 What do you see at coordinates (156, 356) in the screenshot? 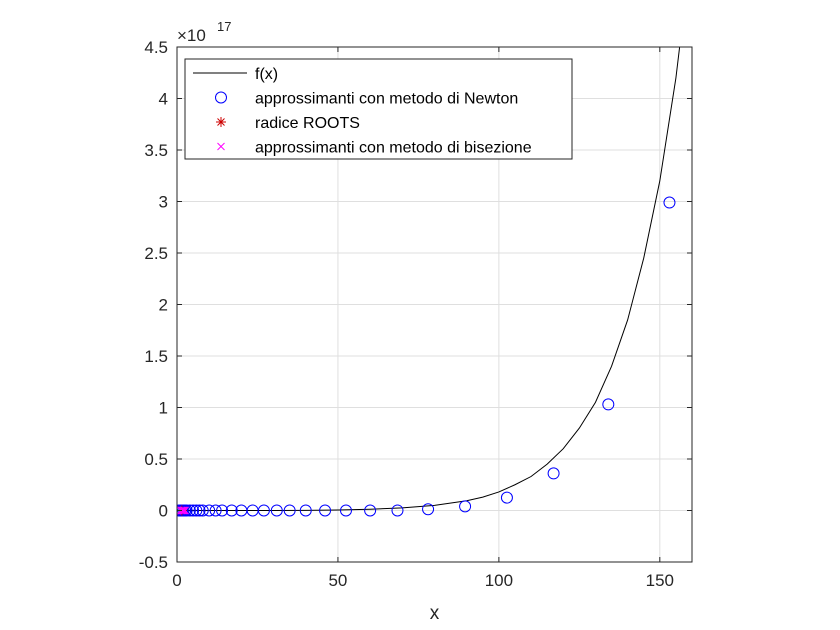
I see `y-tick-label: 1.5` at bounding box center [156, 356].